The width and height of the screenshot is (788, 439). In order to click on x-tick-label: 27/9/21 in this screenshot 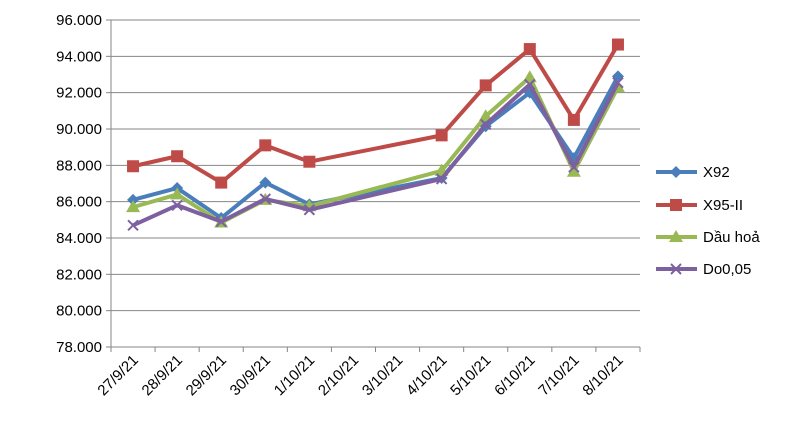, I will do `click(117, 375)`.